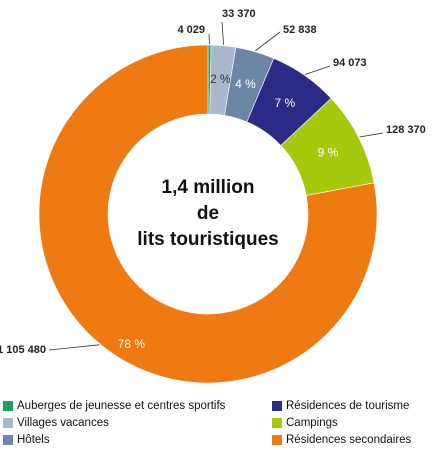 Image resolution: width=435 pixels, height=450 pixels. I want to click on value-label: 4 029, so click(191, 30).